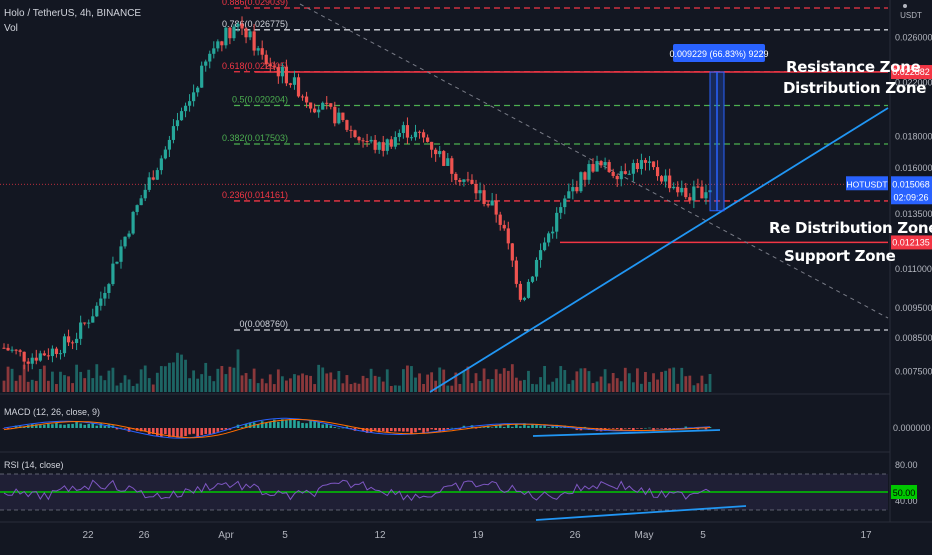  What do you see at coordinates (866, 184) in the screenshot?
I see `symbol-tag: HOTUSDT` at bounding box center [866, 184].